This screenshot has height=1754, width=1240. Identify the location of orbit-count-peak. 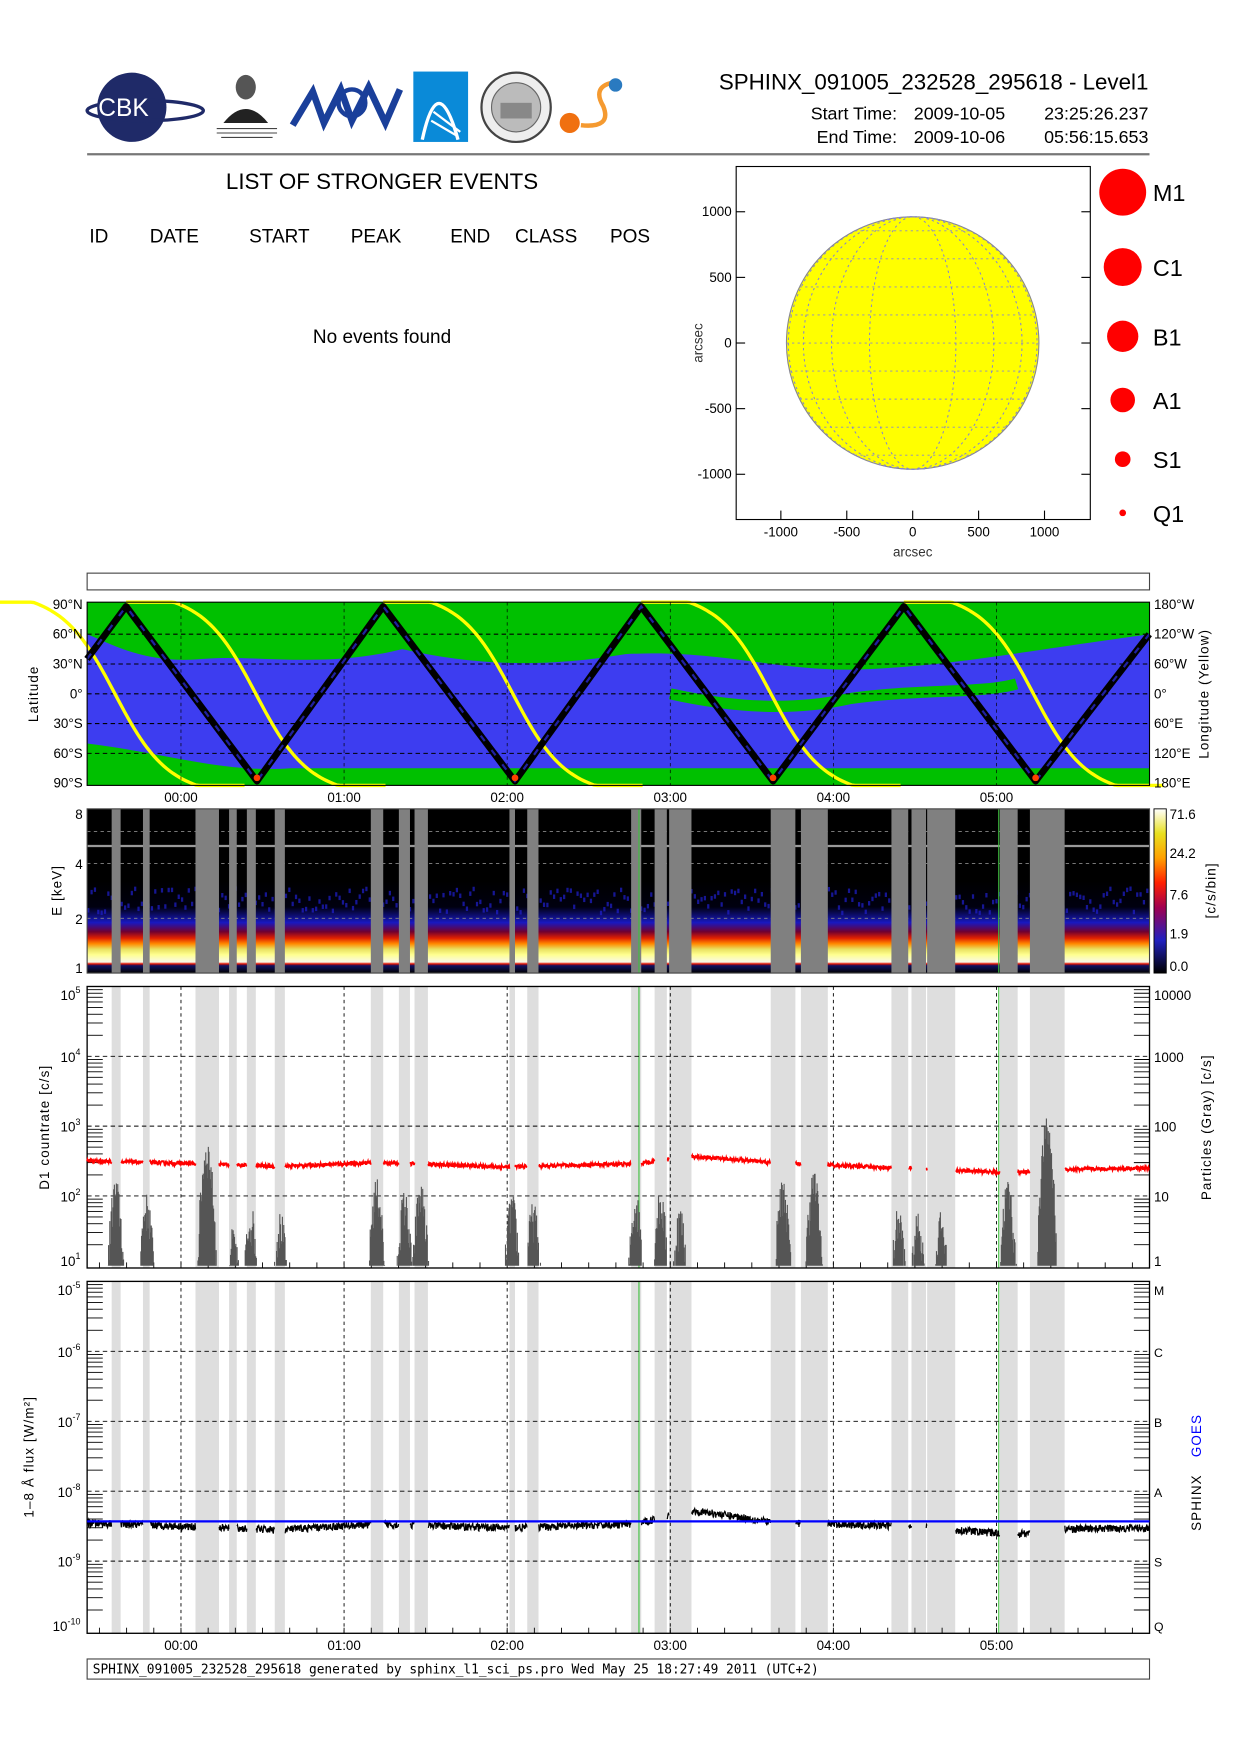
(257, 778).